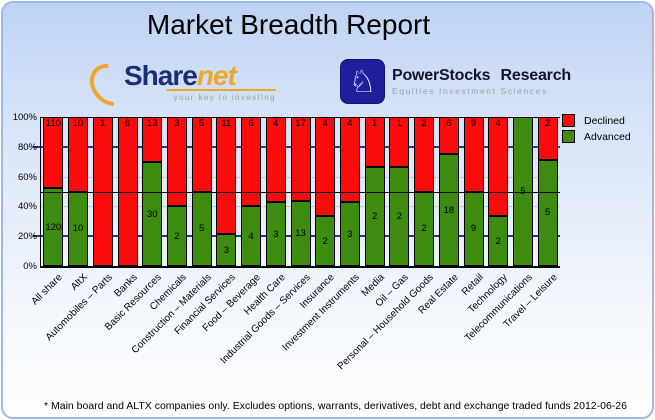  What do you see at coordinates (161, 75) in the screenshot?
I see `sharenet-name-part1: Share` at bounding box center [161, 75].